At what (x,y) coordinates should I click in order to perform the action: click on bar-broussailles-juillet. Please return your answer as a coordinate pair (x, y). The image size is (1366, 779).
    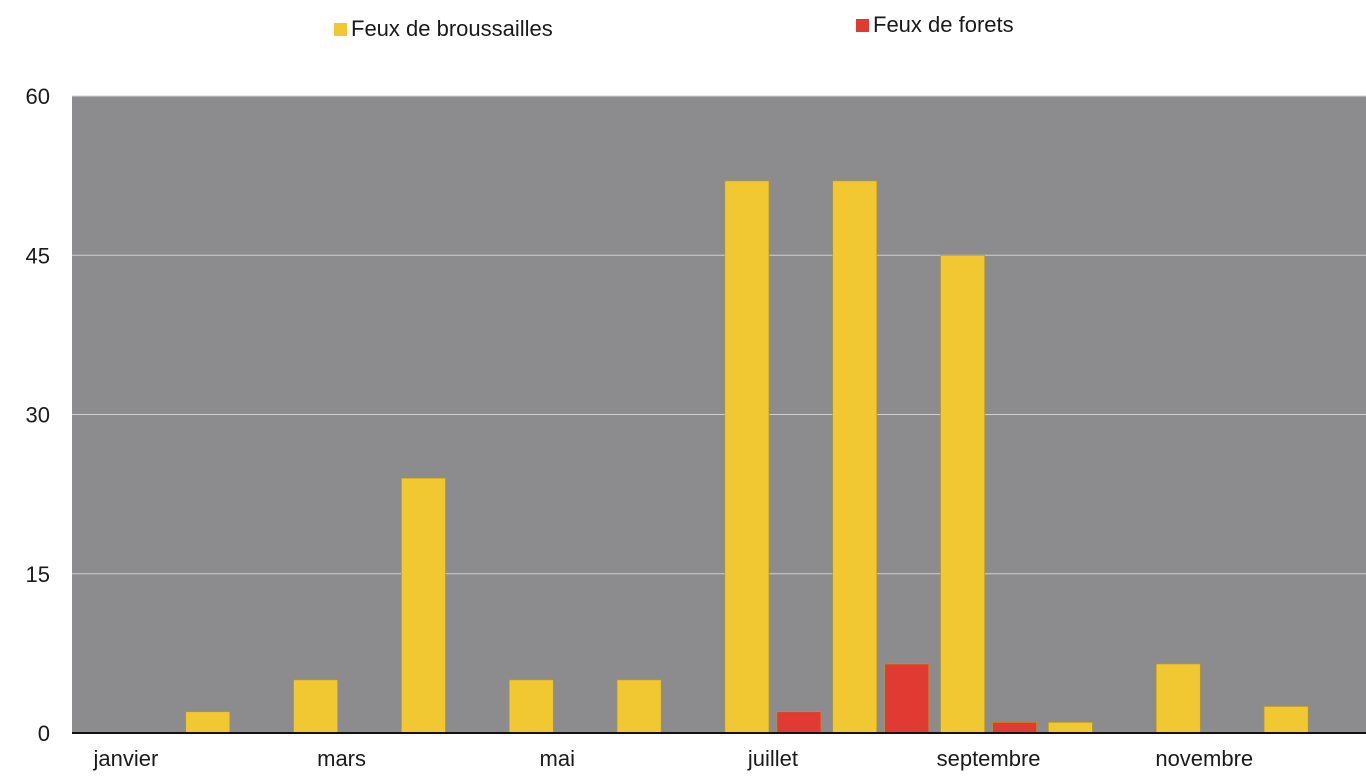
    Looking at the image, I should click on (747, 457).